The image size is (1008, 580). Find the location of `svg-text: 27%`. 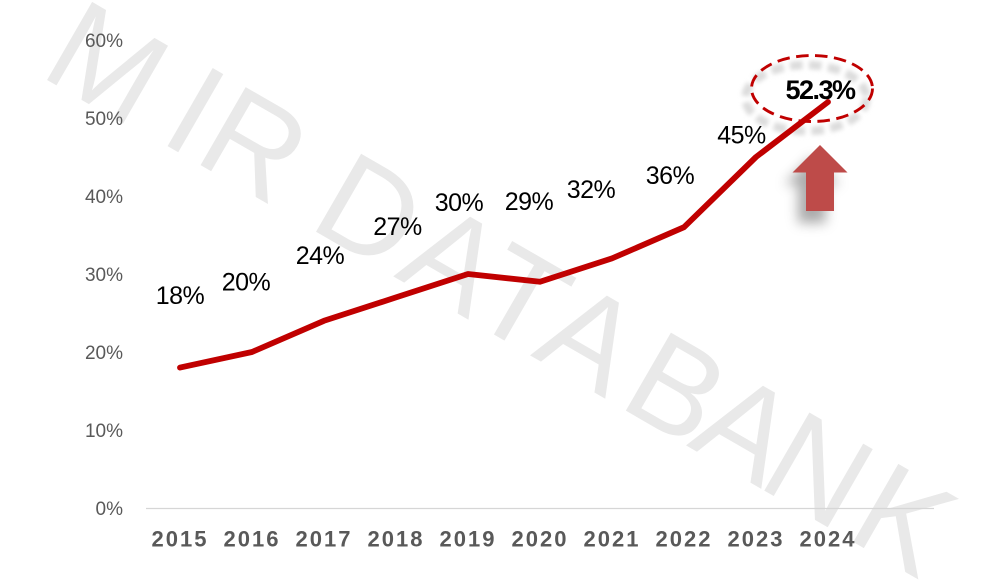

svg-text: 27% is located at coordinates (397, 227).